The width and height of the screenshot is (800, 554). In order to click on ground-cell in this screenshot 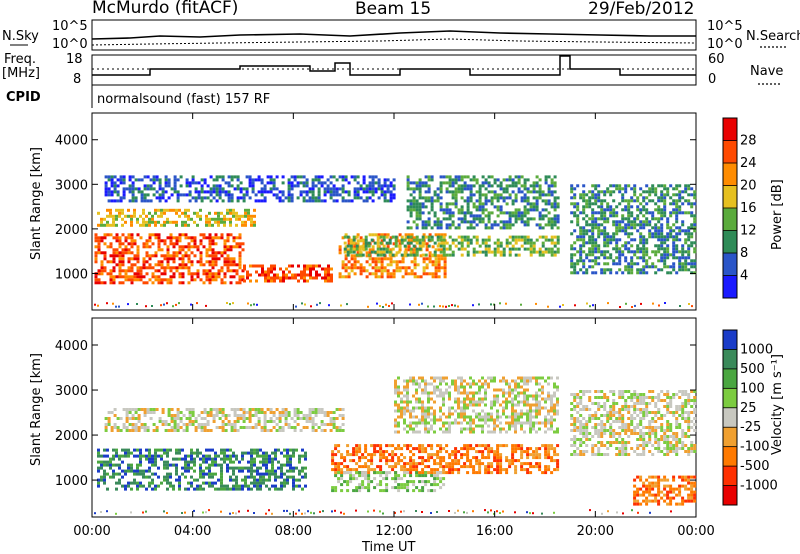, I will do `click(197, 303)`.